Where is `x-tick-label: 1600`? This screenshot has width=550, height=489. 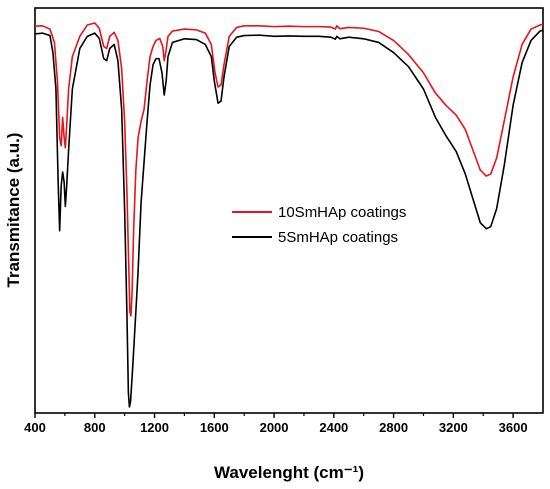 x-tick-label: 1600 is located at coordinates (214, 427).